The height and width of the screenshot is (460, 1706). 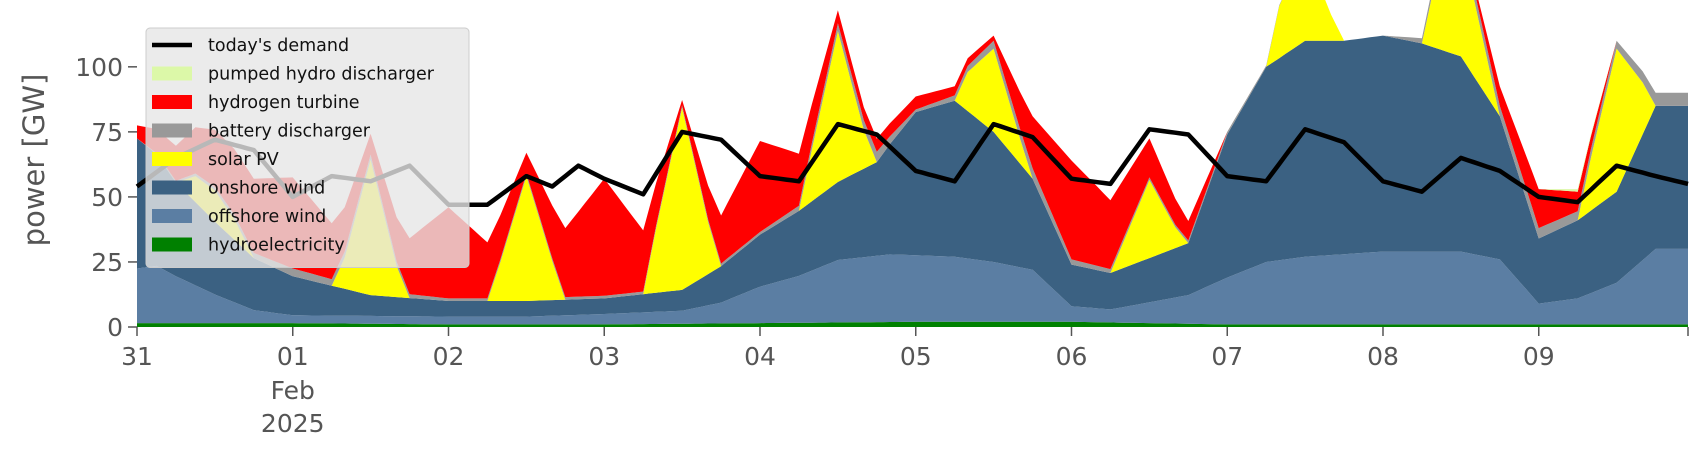 I want to click on legend-label-hydroelectricity: hydroelectricity, so click(x=276, y=246).